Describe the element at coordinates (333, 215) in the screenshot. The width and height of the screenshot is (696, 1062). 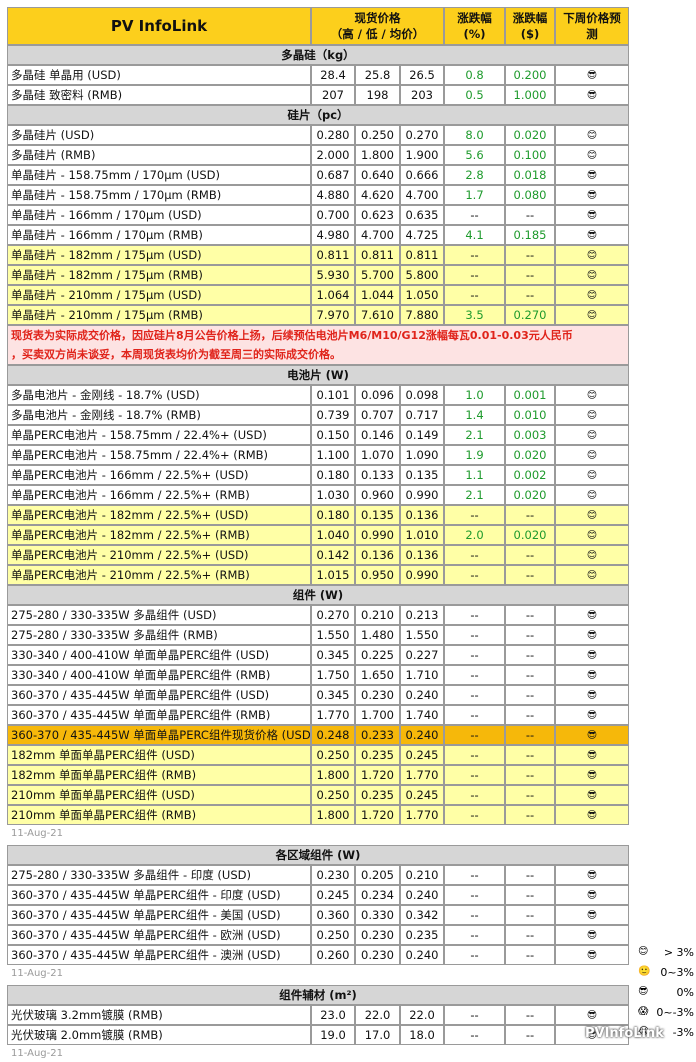
I see `cell: 0.700` at that location.